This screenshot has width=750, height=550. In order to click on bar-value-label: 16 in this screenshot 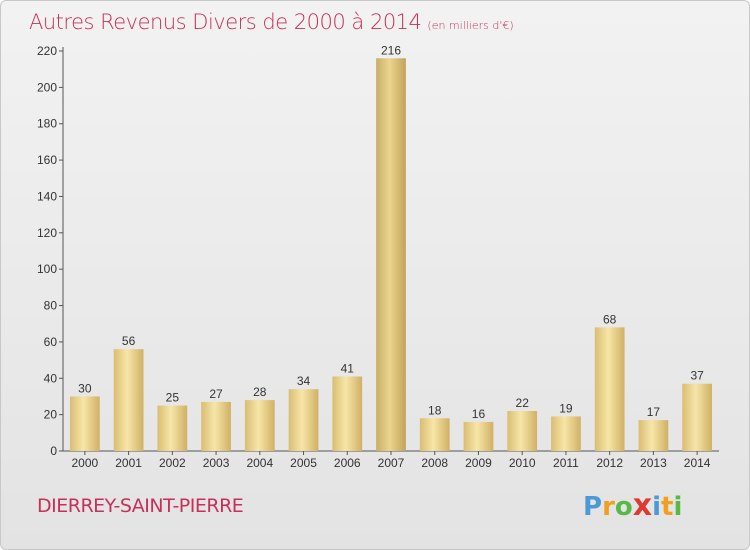, I will do `click(479, 414)`.